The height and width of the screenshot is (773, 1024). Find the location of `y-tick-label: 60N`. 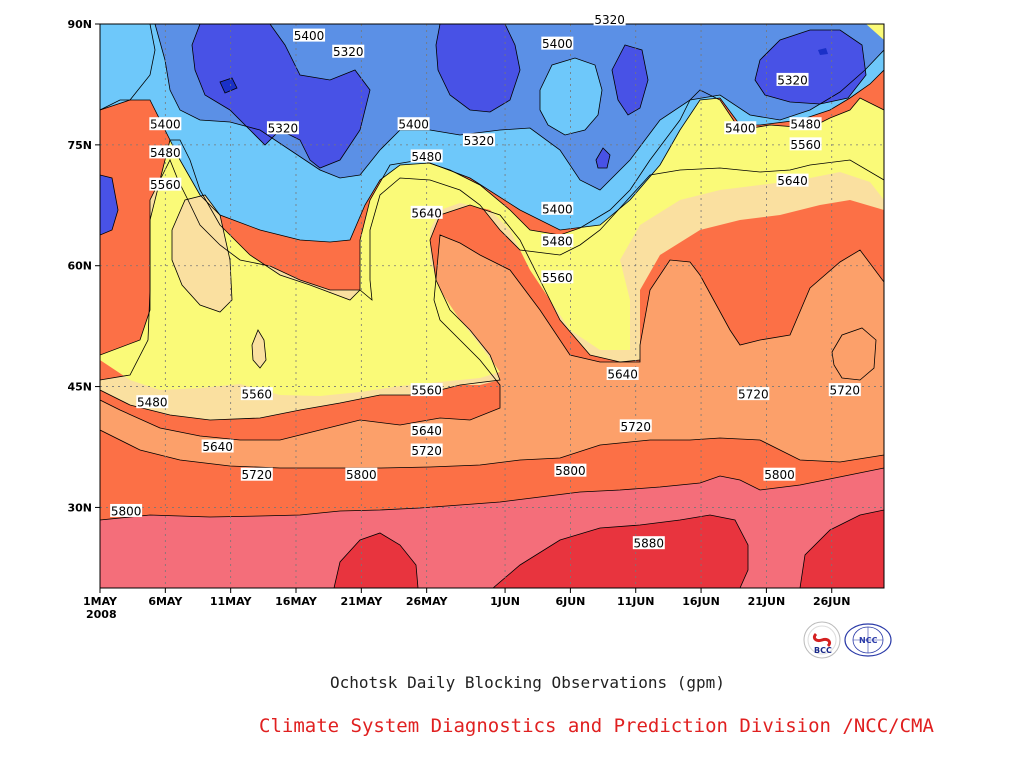

y-tick-label: 60N is located at coordinates (79, 266).